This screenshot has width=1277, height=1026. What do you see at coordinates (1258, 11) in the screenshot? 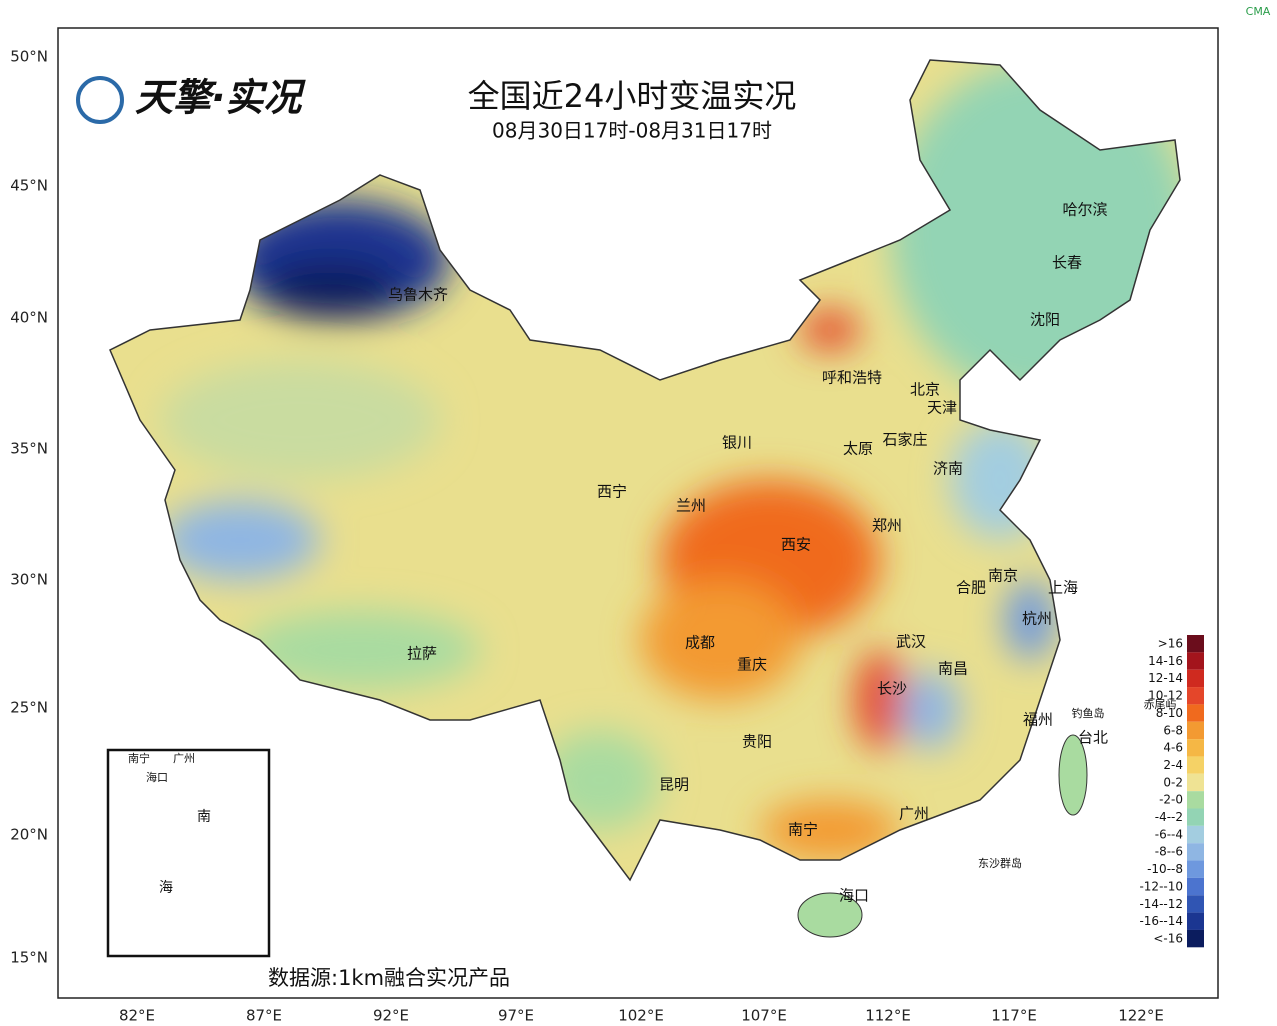
I see `watermark: CMA` at bounding box center [1258, 11].